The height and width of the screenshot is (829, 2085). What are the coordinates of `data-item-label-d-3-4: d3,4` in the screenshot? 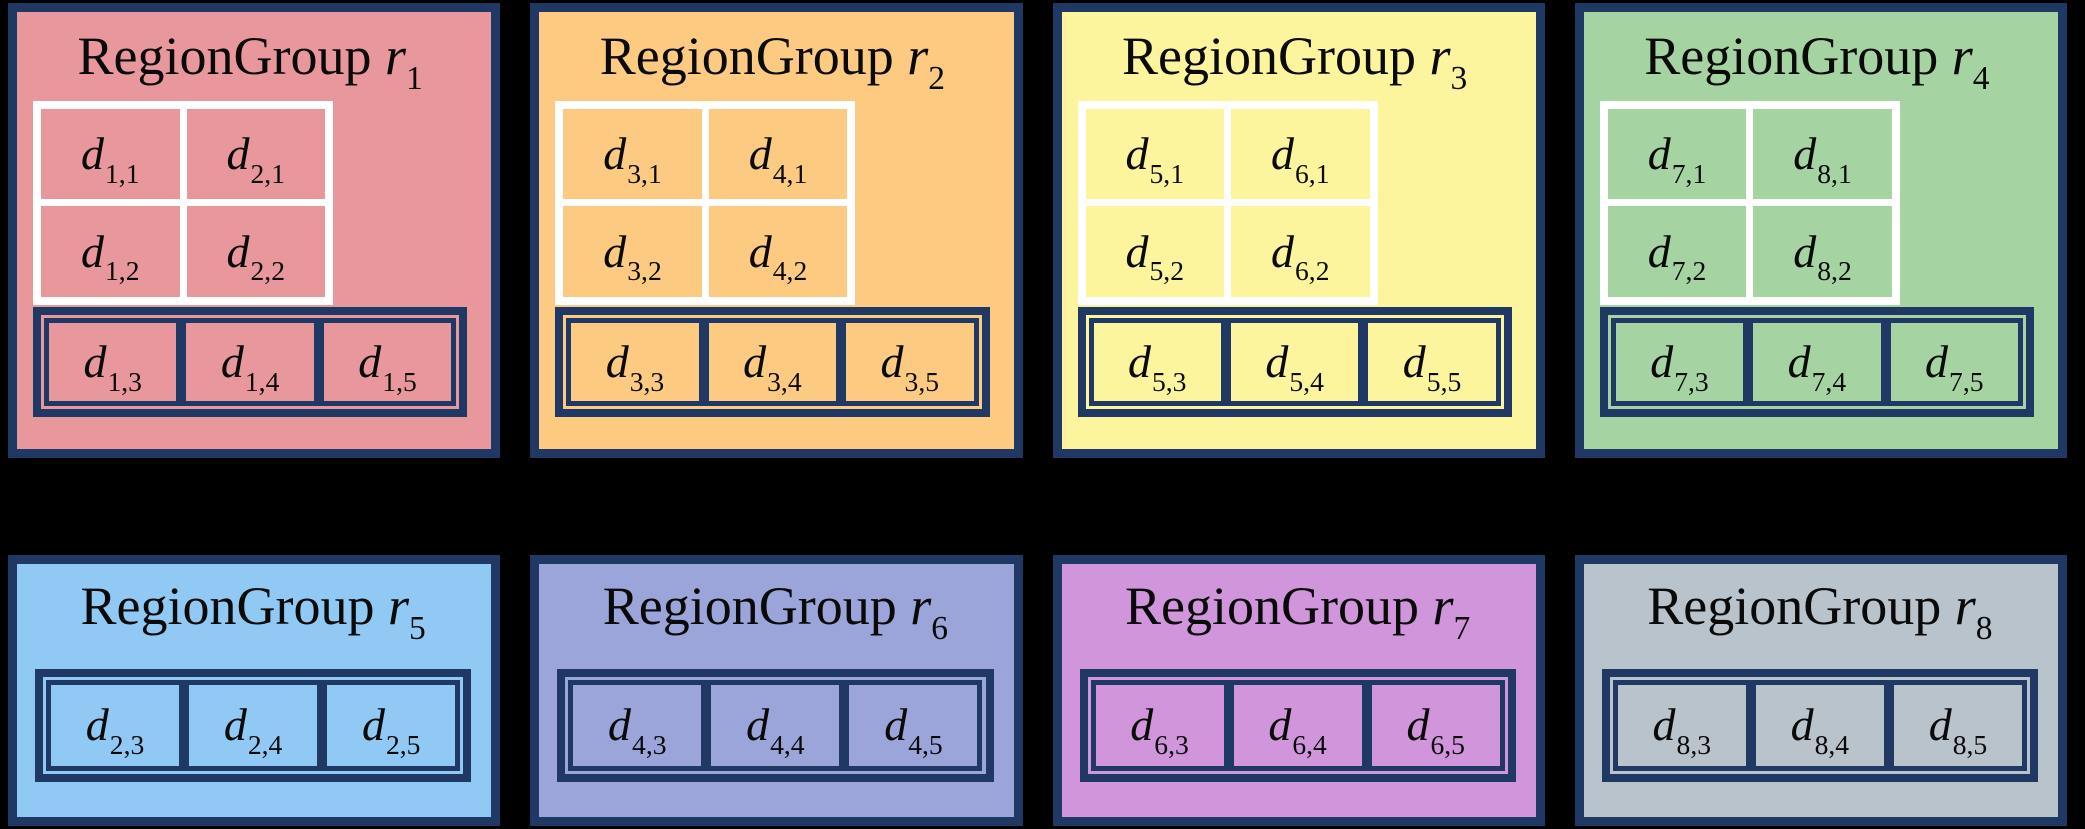 It's located at (772, 366).